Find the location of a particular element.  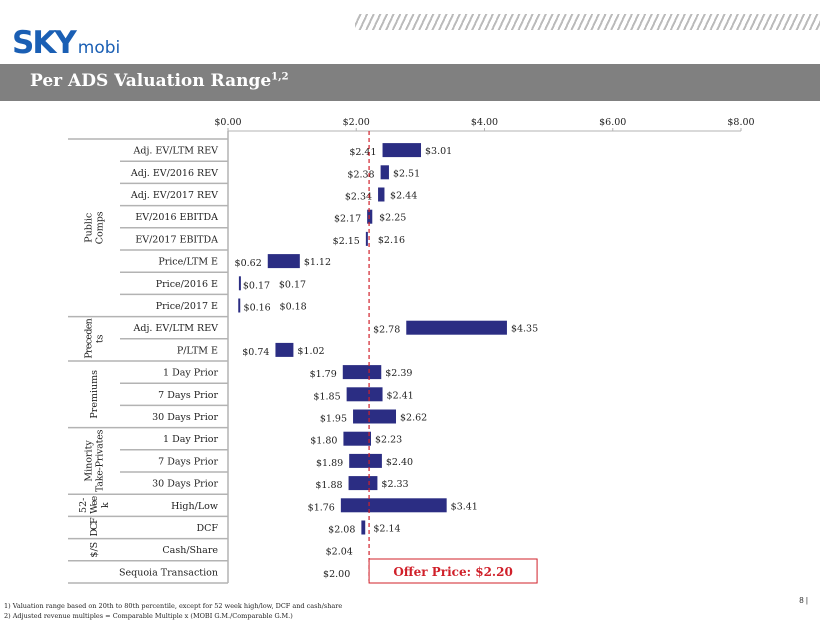

x-tick-label: $4.00 is located at coordinates (484, 122).